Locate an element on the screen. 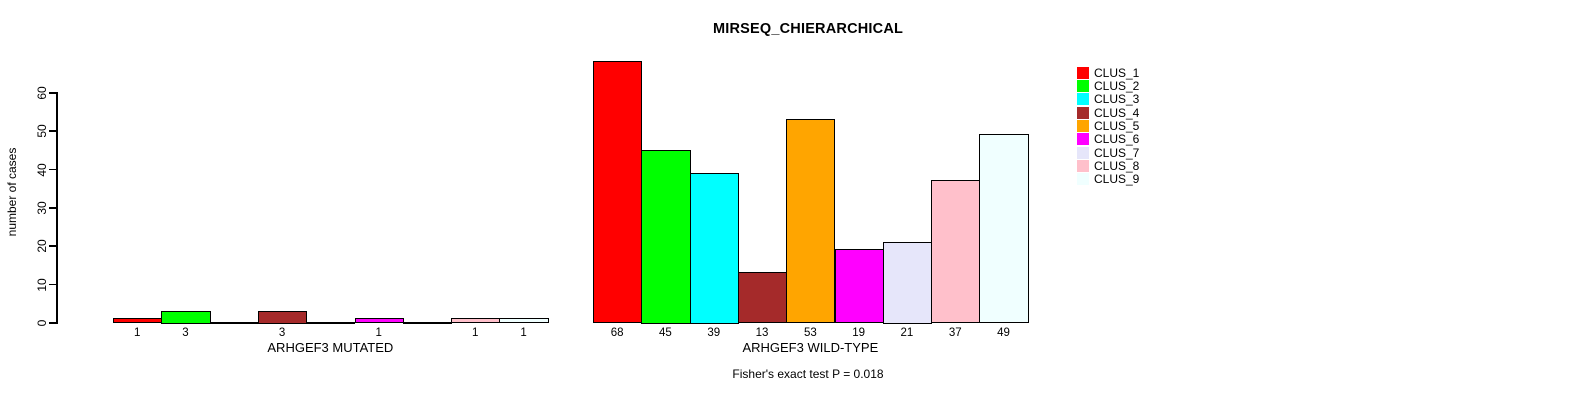  legend-item-clus-5: CLUS_5 is located at coordinates (1108, 125).